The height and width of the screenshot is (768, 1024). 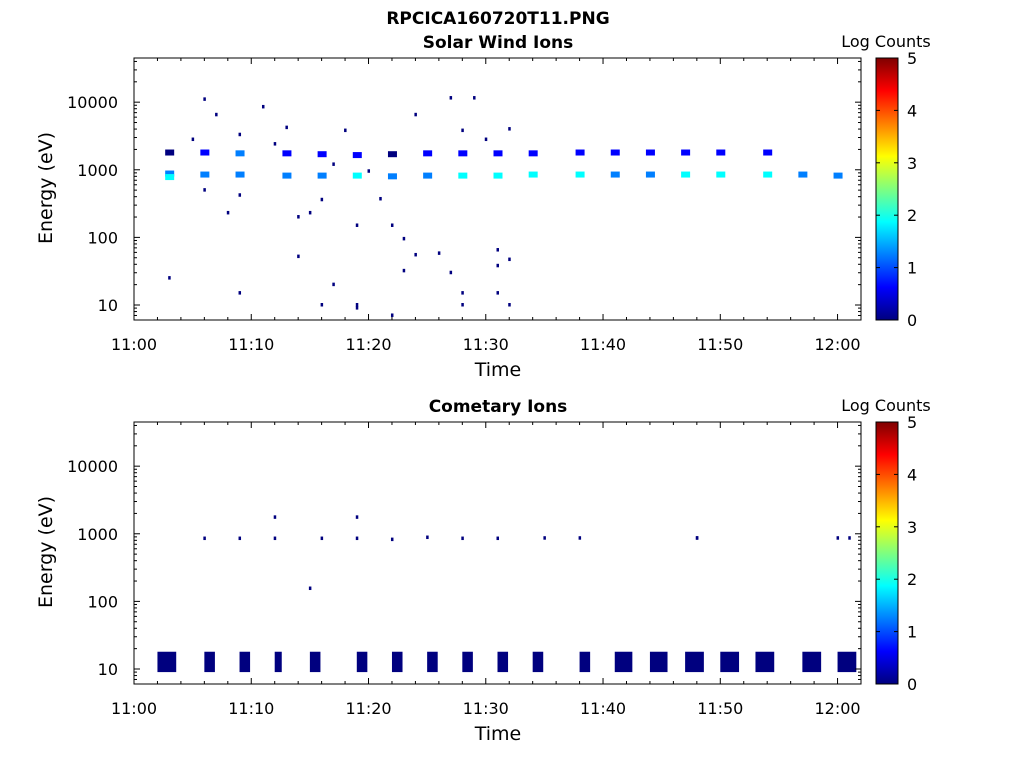 I want to click on panel-title: Cometary Ions, so click(x=498, y=407).